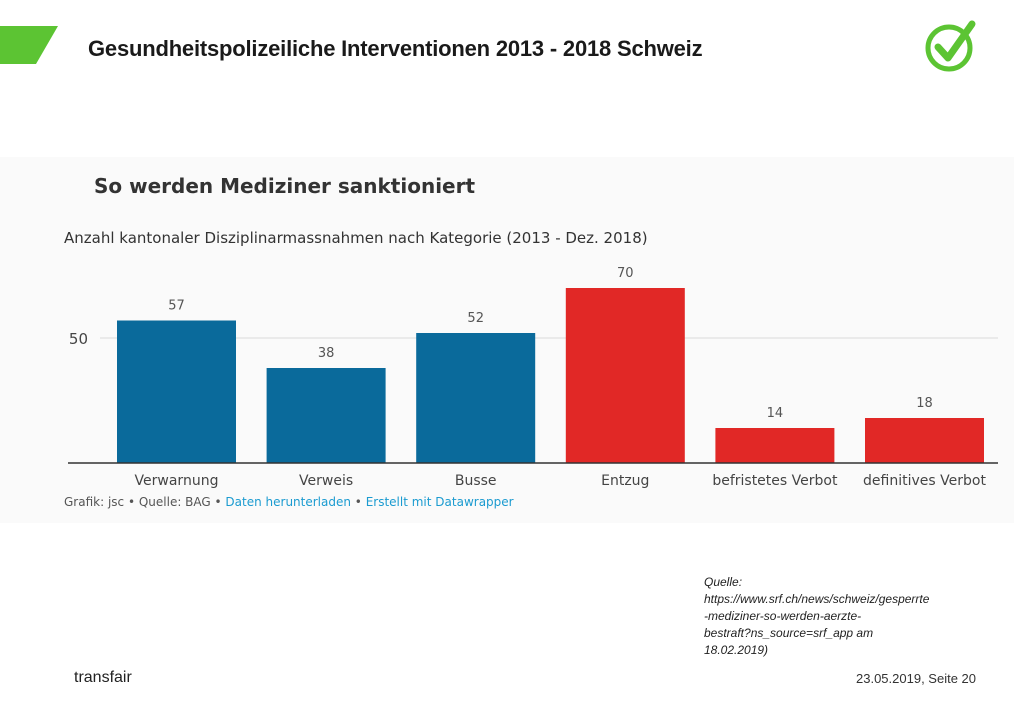 The image size is (1024, 709). Describe the element at coordinates (285, 186) in the screenshot. I see `chart-title: So werden Mediziner sanktioniert` at that location.